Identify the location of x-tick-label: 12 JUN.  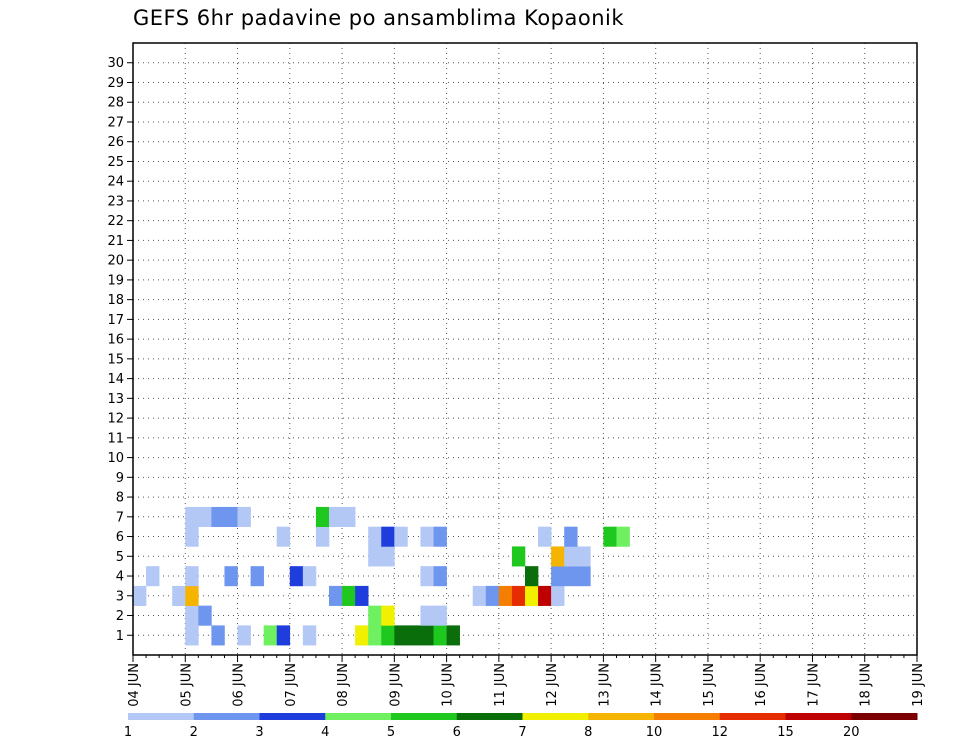
(552, 685).